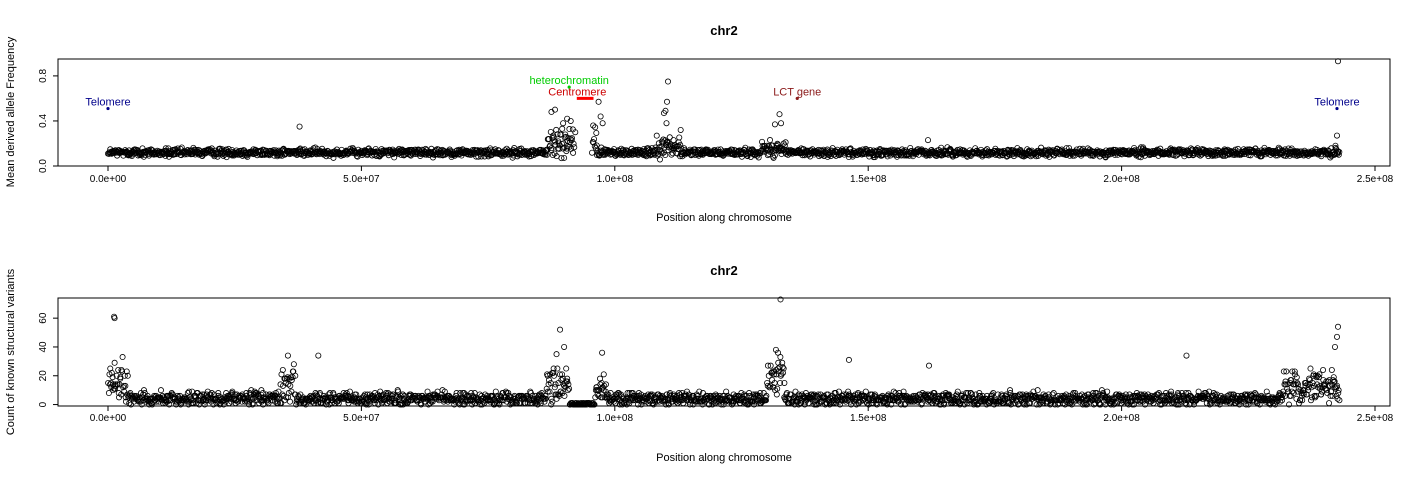  What do you see at coordinates (723, 30) in the screenshot?
I see `chart-title: chr2` at bounding box center [723, 30].